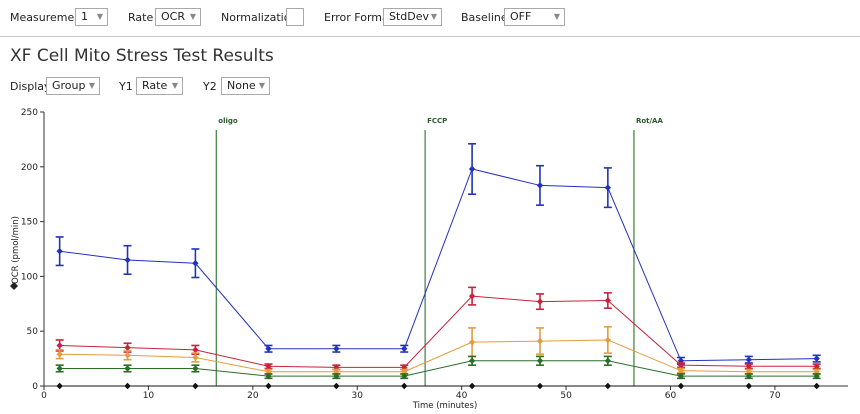 The width and height of the screenshot is (860, 414). I want to click on page-title: XF Cell Mito Stress Test Results, so click(142, 56).